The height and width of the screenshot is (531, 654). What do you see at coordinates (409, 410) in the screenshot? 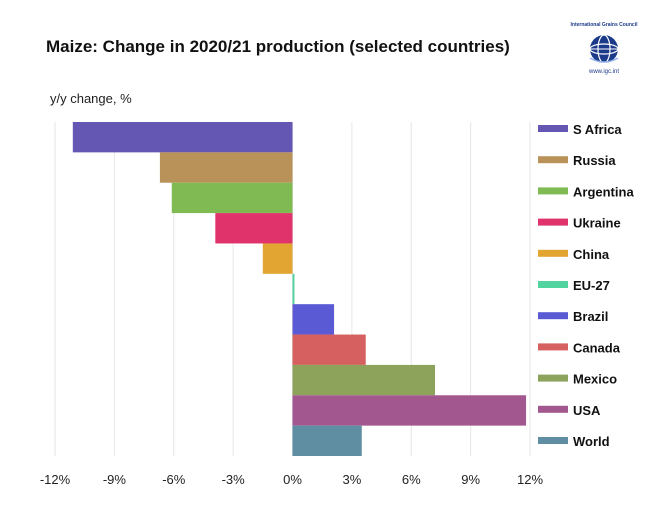
I see `bar-usa` at bounding box center [409, 410].